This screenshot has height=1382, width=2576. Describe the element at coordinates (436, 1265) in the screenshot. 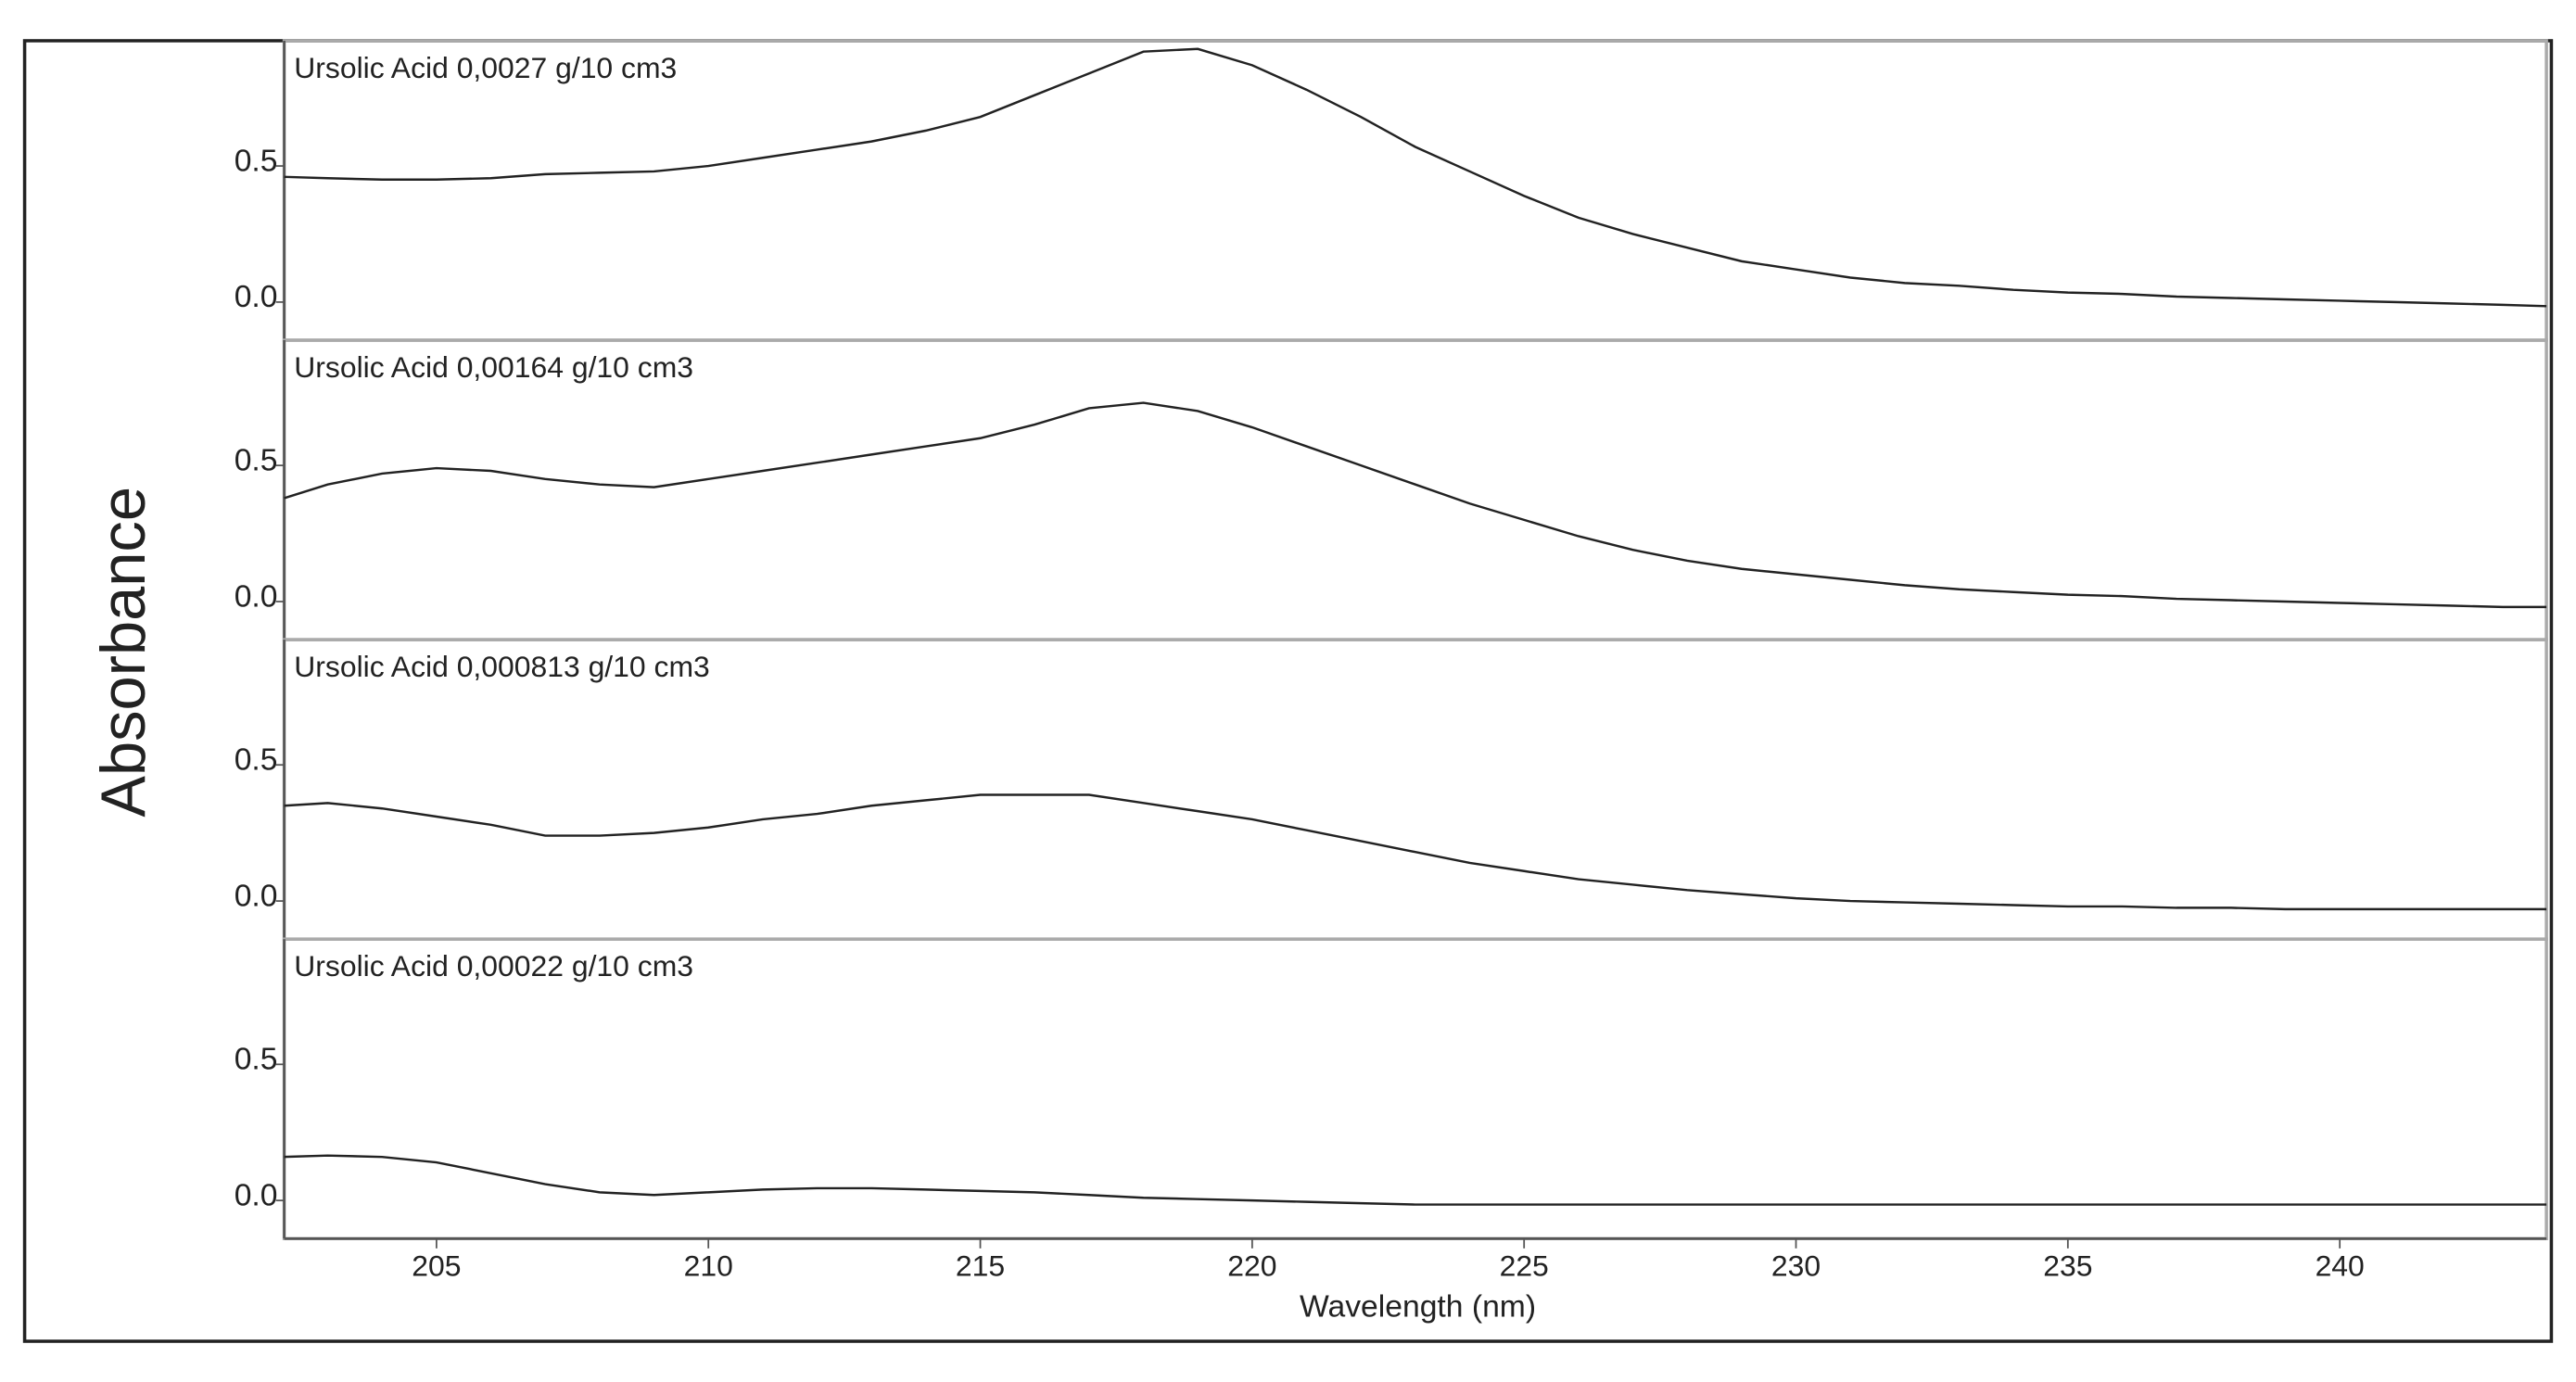

I see `x-tick-label: 205` at that location.